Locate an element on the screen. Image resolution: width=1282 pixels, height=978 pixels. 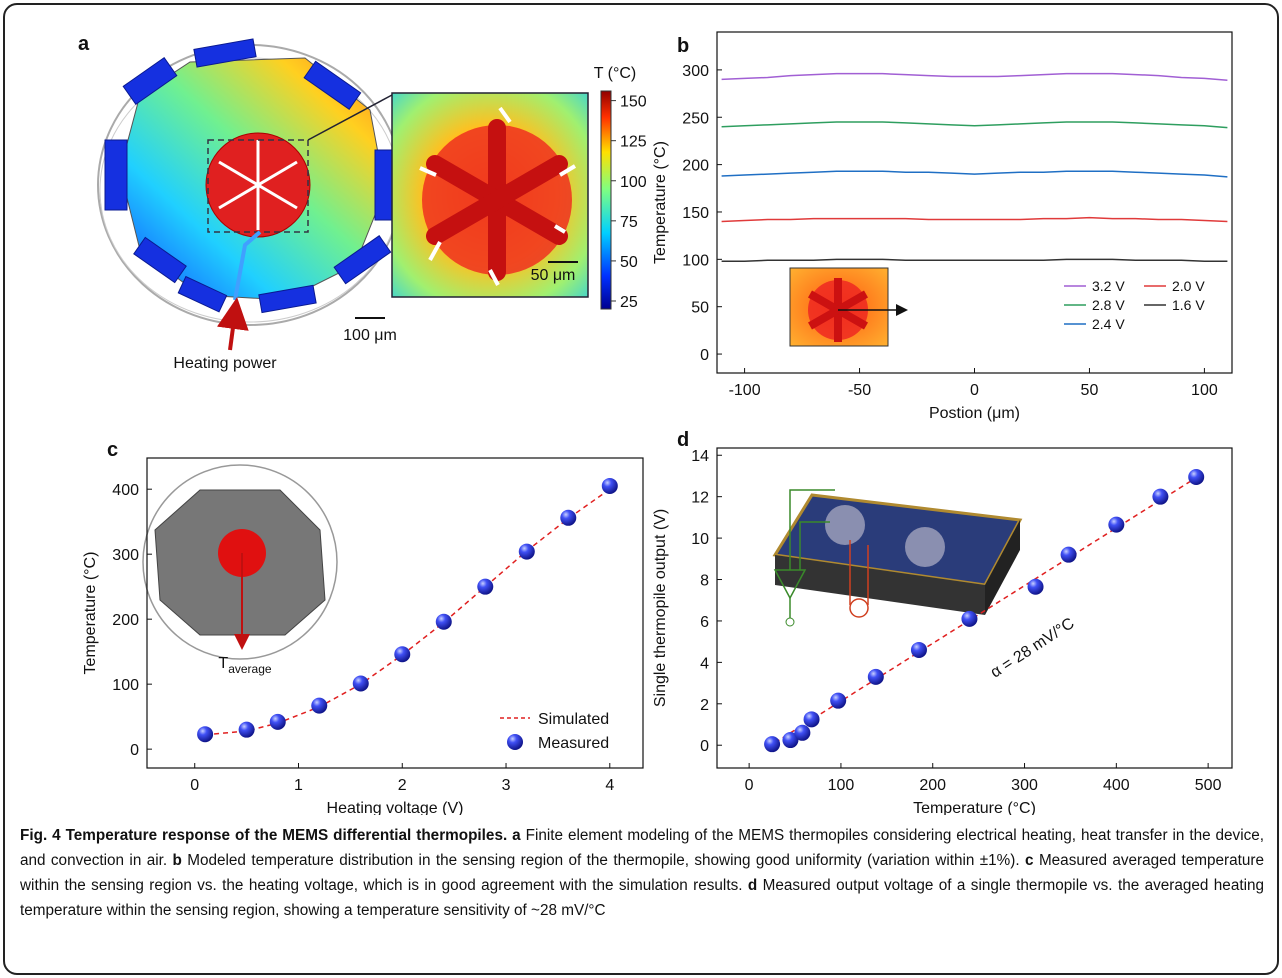
y-tick-label: 4 is located at coordinates (704, 663).